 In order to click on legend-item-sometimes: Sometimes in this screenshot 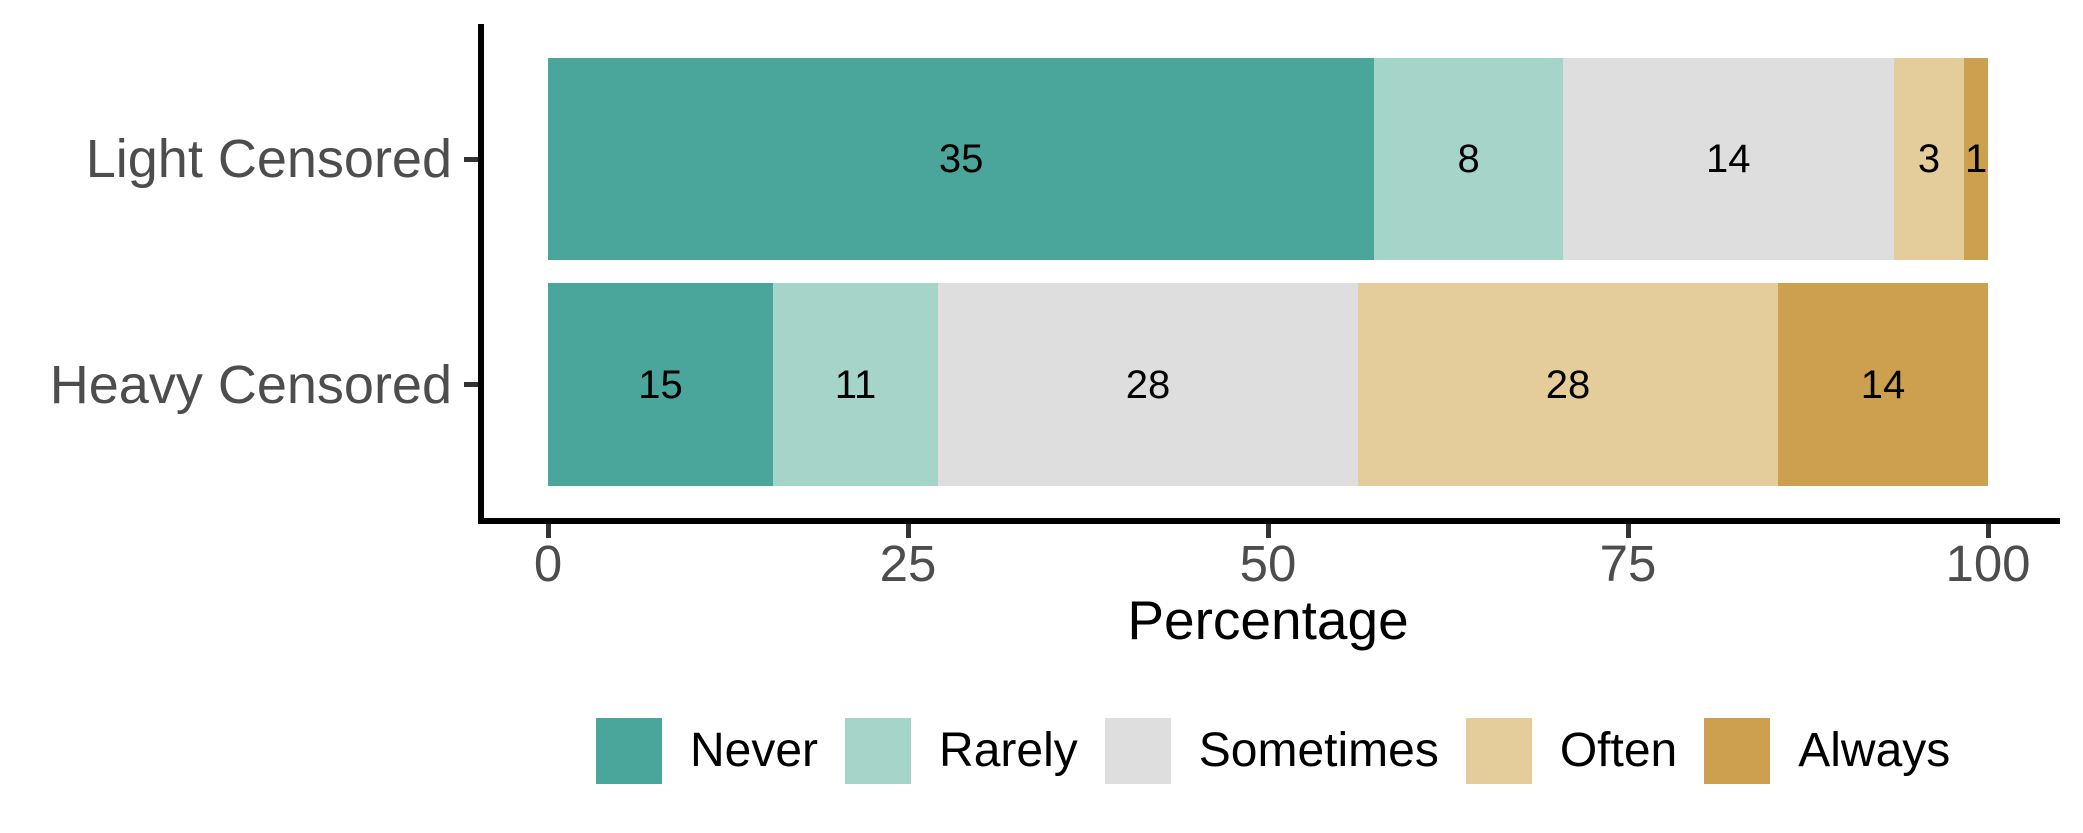, I will do `click(1271, 751)`.